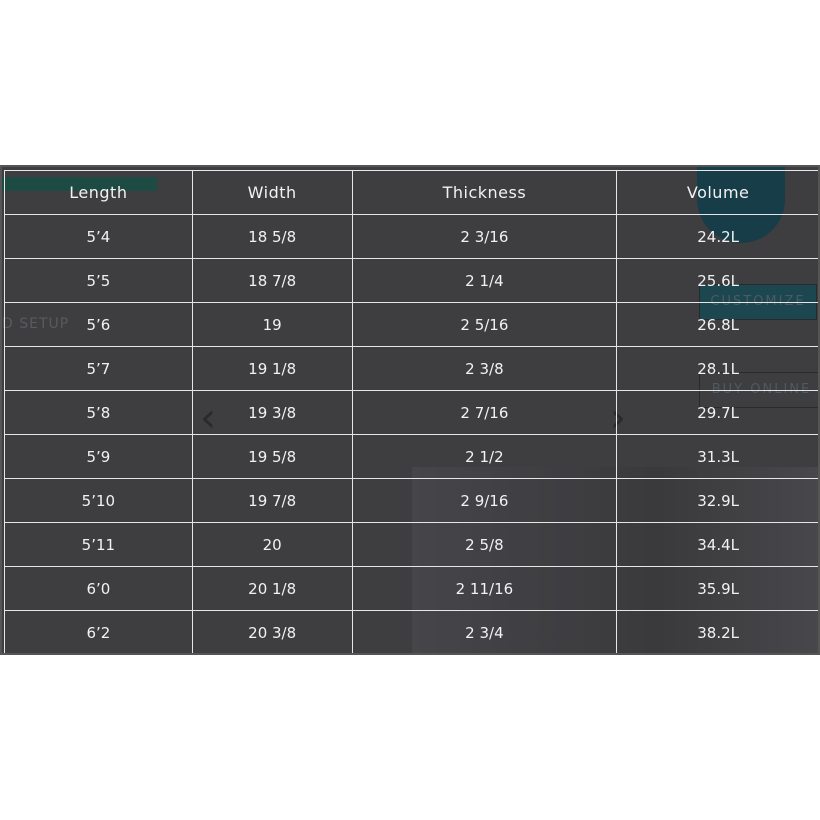 The width and height of the screenshot is (820, 820). Describe the element at coordinates (484, 500) in the screenshot. I see `cell-thickness: 2 9/16` at that location.